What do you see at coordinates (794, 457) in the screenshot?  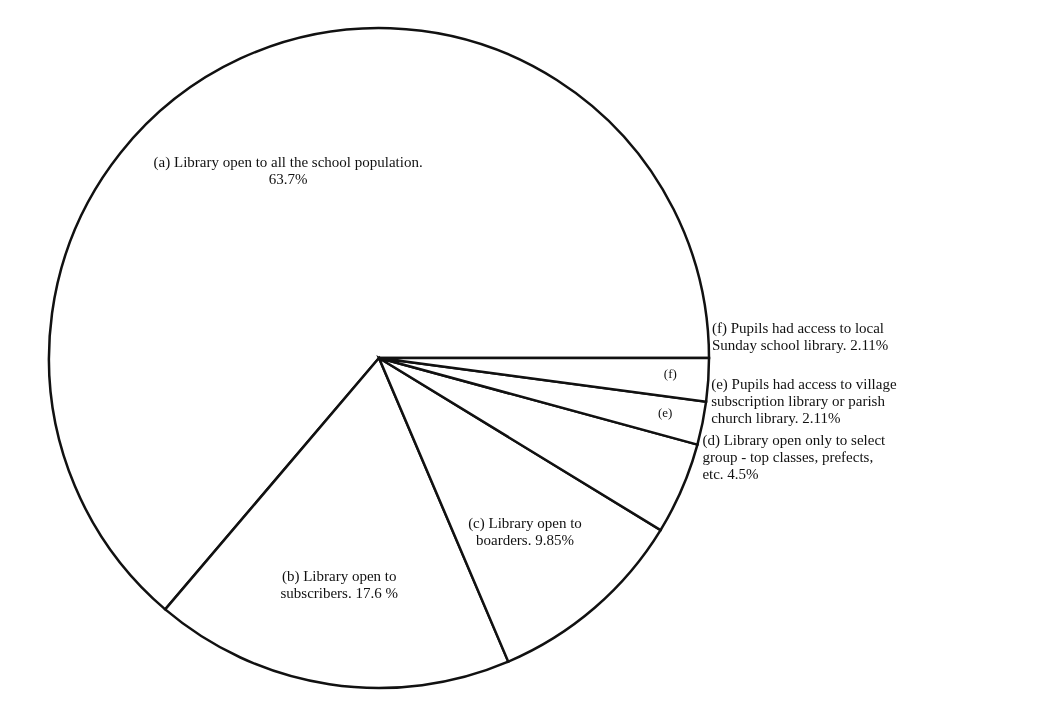 I see `slice-label: (d) Library open only to select group - top classes, prefects, etc. 4.5%` at bounding box center [794, 457].